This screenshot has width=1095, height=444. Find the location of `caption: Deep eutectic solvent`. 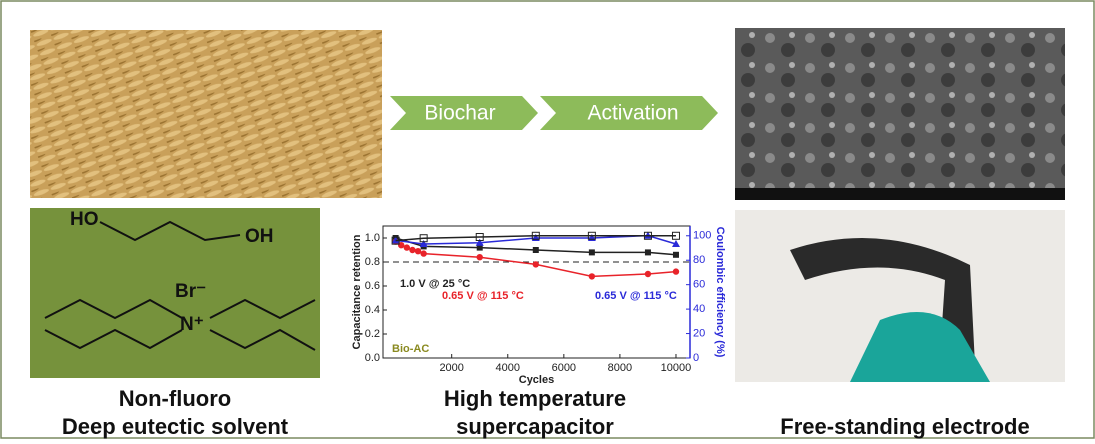

caption: Deep eutectic solvent is located at coordinates (175, 426).